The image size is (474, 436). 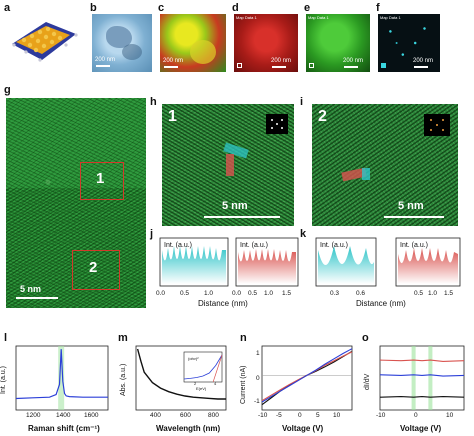 What do you see at coordinates (209, 293) in the screenshot?
I see `tick-j-left-2: 1.0` at bounding box center [209, 293].